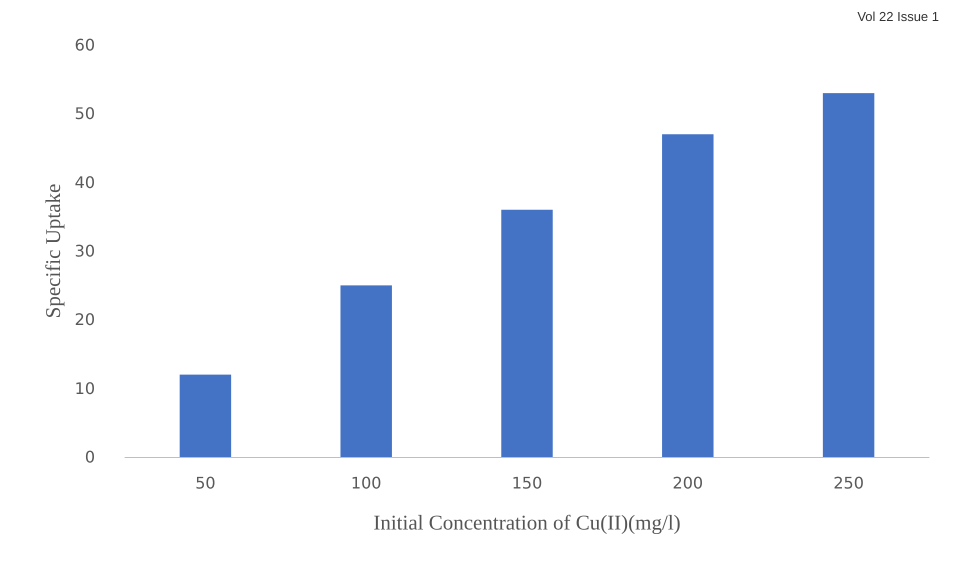 This screenshot has height=581, width=957. What do you see at coordinates (898, 16) in the screenshot?
I see `text: Vol 22 Issue 1` at bounding box center [898, 16].